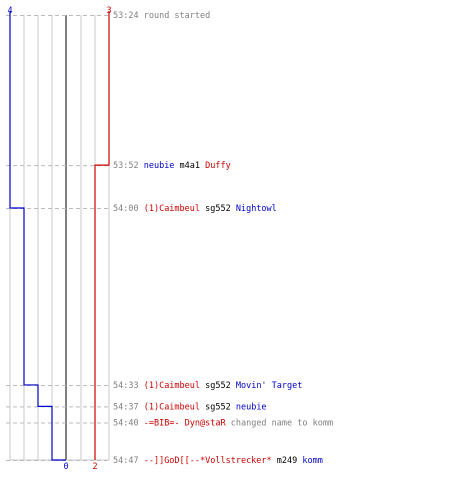 The height and width of the screenshot is (500, 450). I want to click on blue-team-step-line, so click(37, 236).